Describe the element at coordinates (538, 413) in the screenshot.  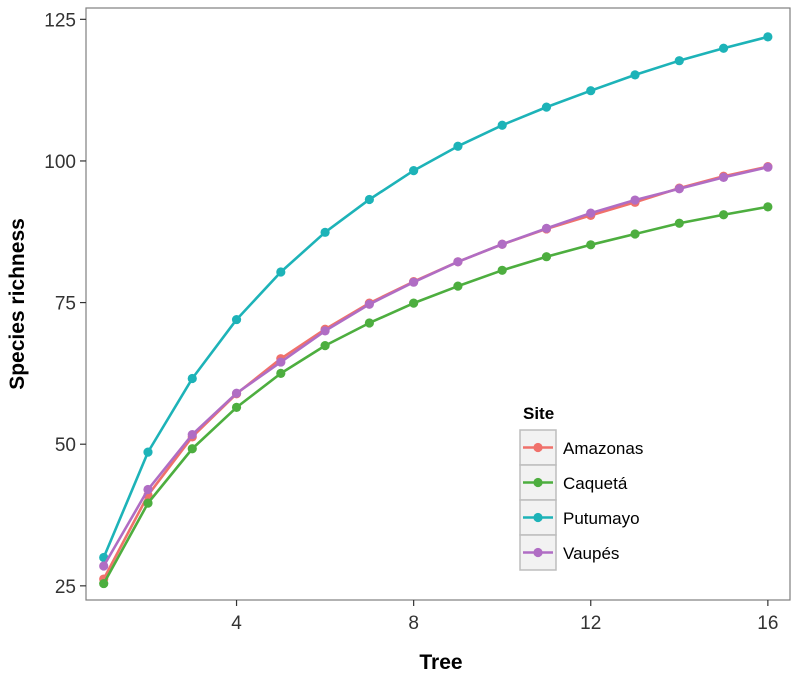
I see `legend-title: Site` at that location.